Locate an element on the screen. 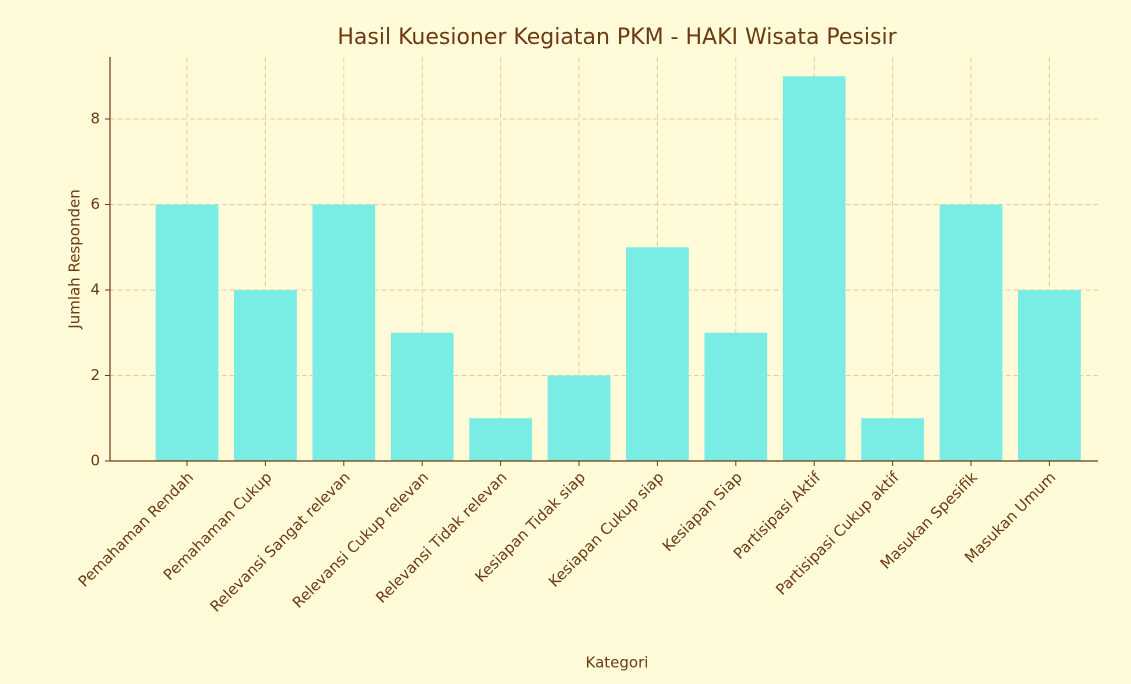 Image resolution: width=1131 pixels, height=684 pixels. y-axis-label: Jumlah Responden is located at coordinates (75, 259).